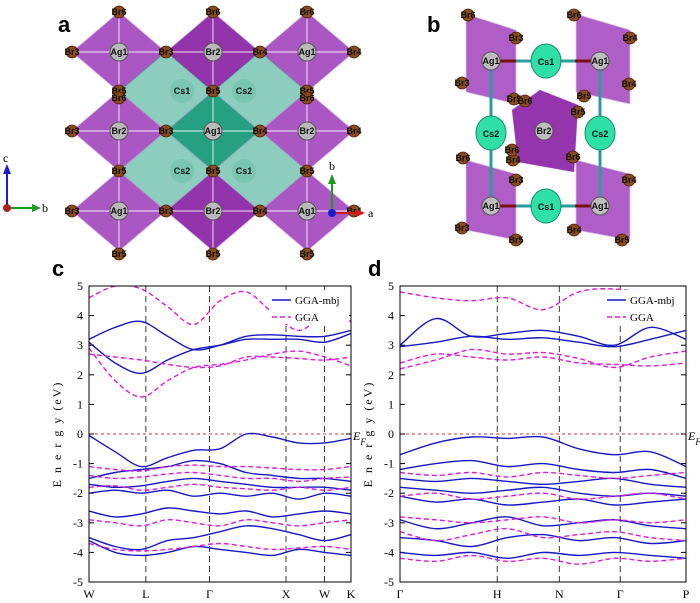  What do you see at coordinates (64, 24) in the screenshot?
I see `panel-label-a: a` at bounding box center [64, 24].